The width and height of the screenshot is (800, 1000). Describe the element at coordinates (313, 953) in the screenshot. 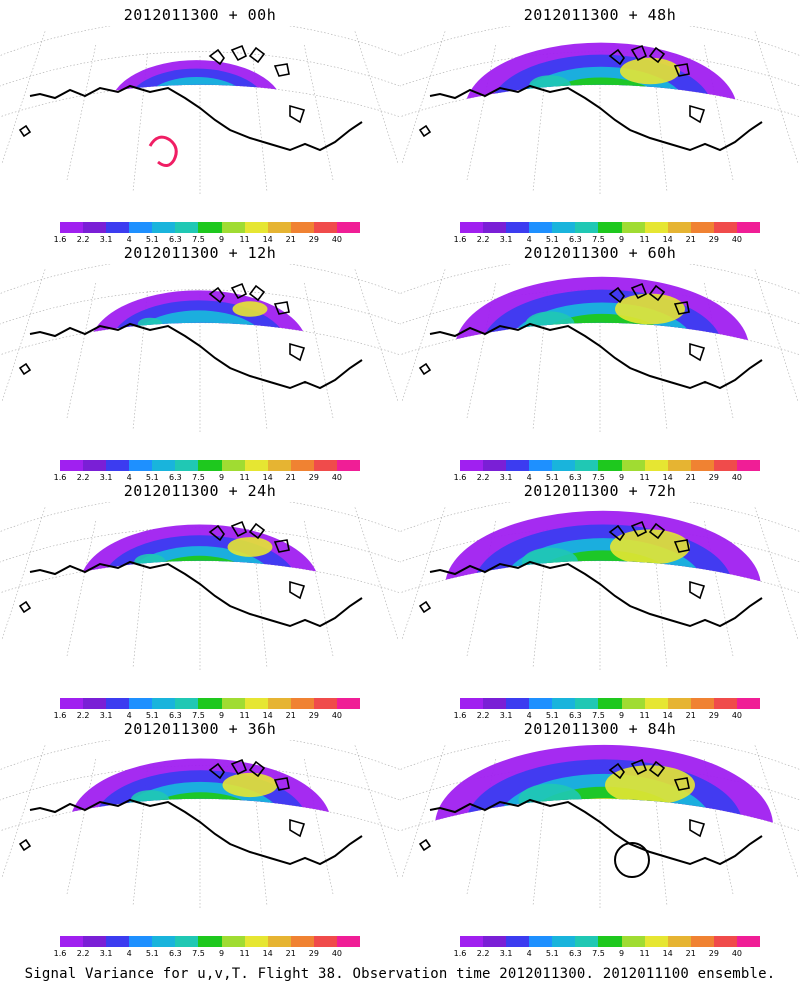

I see `colorbar-tick-label: 29` at that location.